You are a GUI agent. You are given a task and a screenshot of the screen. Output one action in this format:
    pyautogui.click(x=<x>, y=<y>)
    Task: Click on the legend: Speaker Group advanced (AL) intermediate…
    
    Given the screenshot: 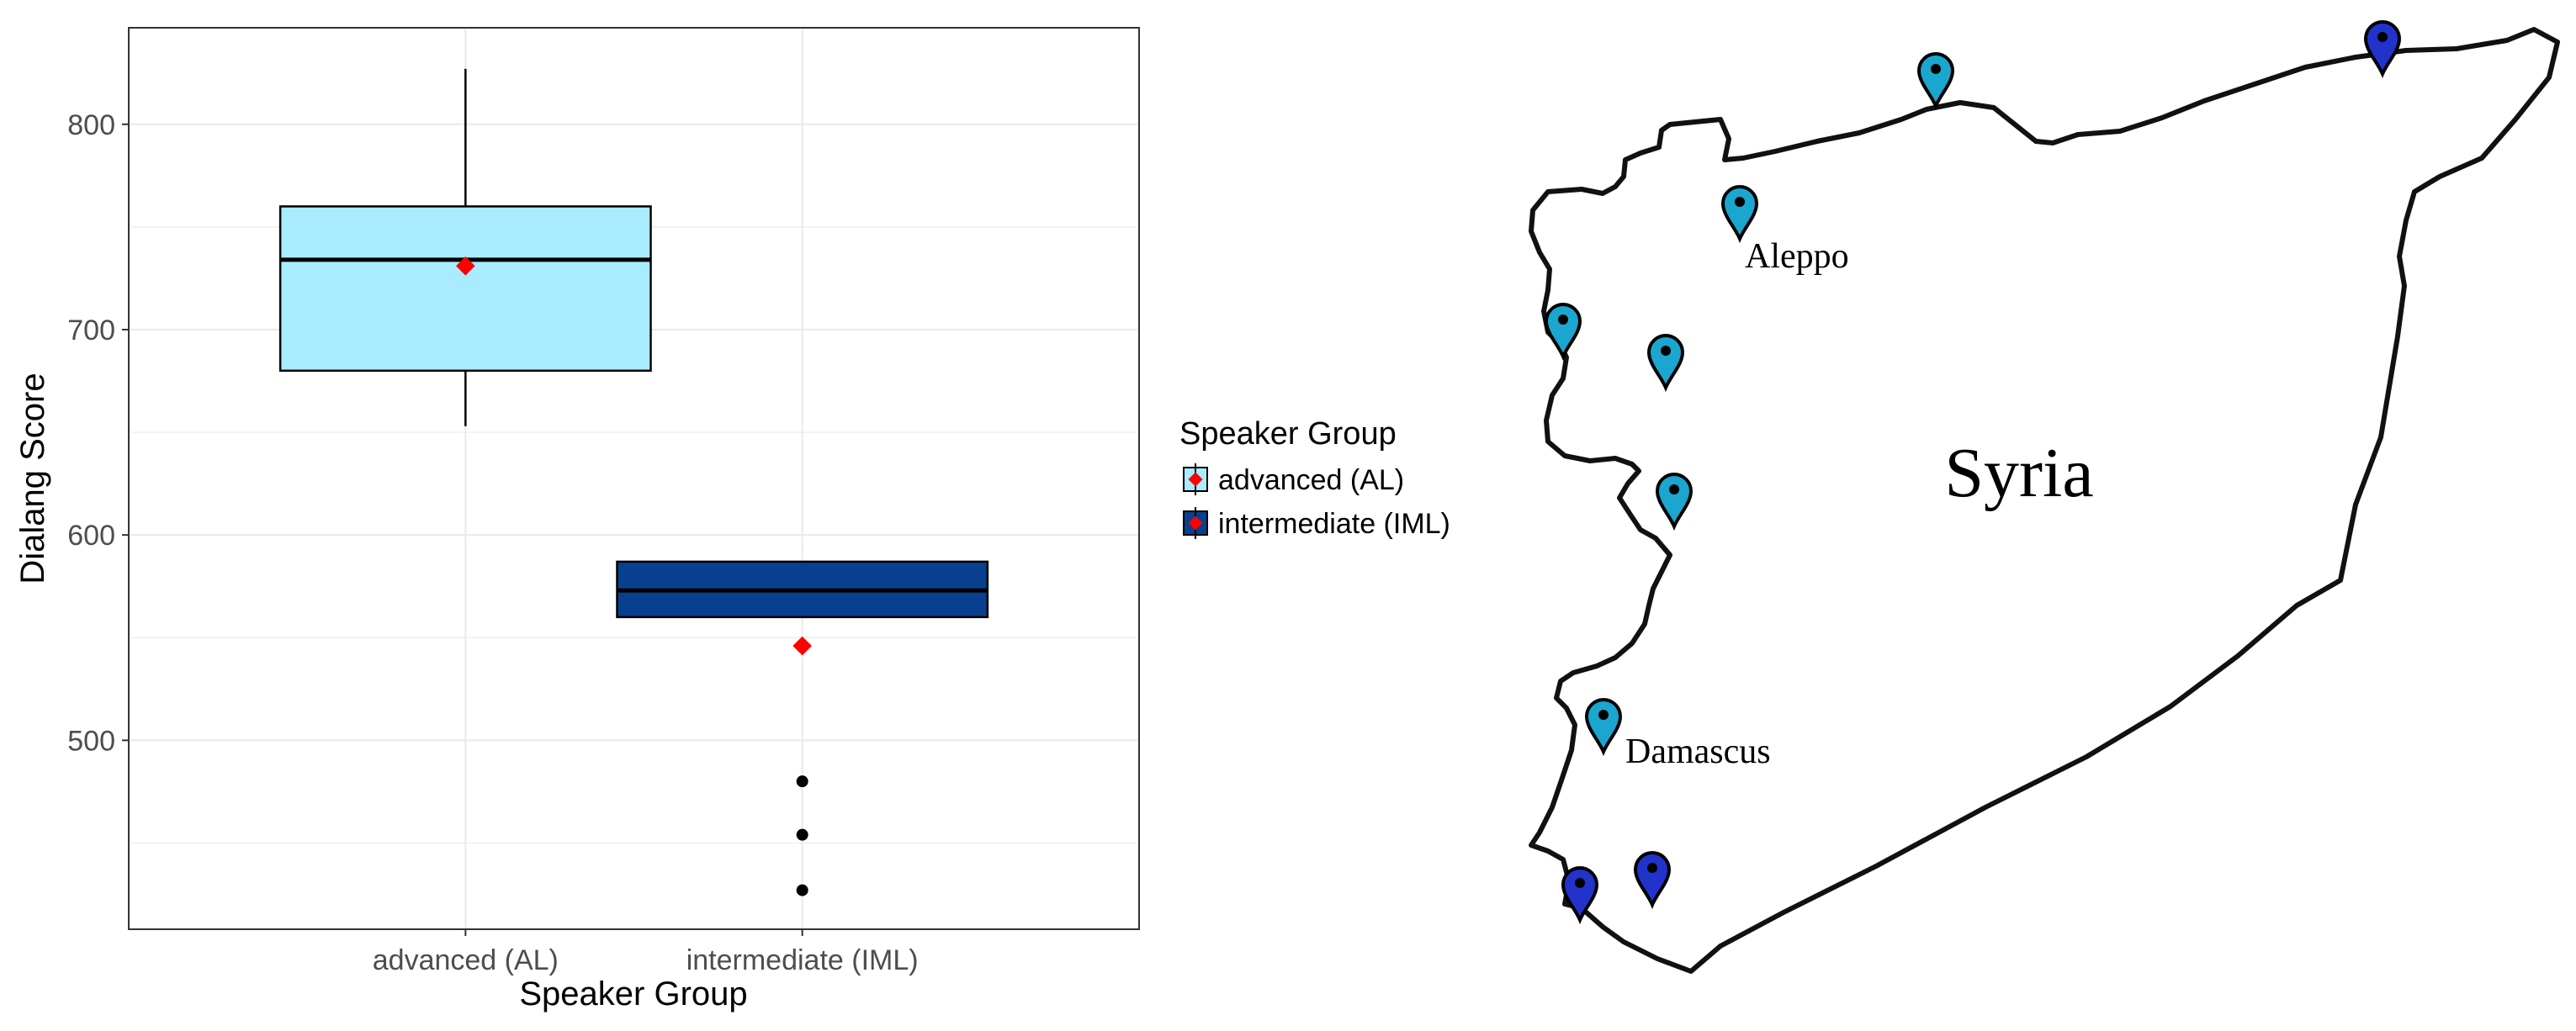 What is the action you would take?
    pyautogui.click(x=1314, y=478)
    